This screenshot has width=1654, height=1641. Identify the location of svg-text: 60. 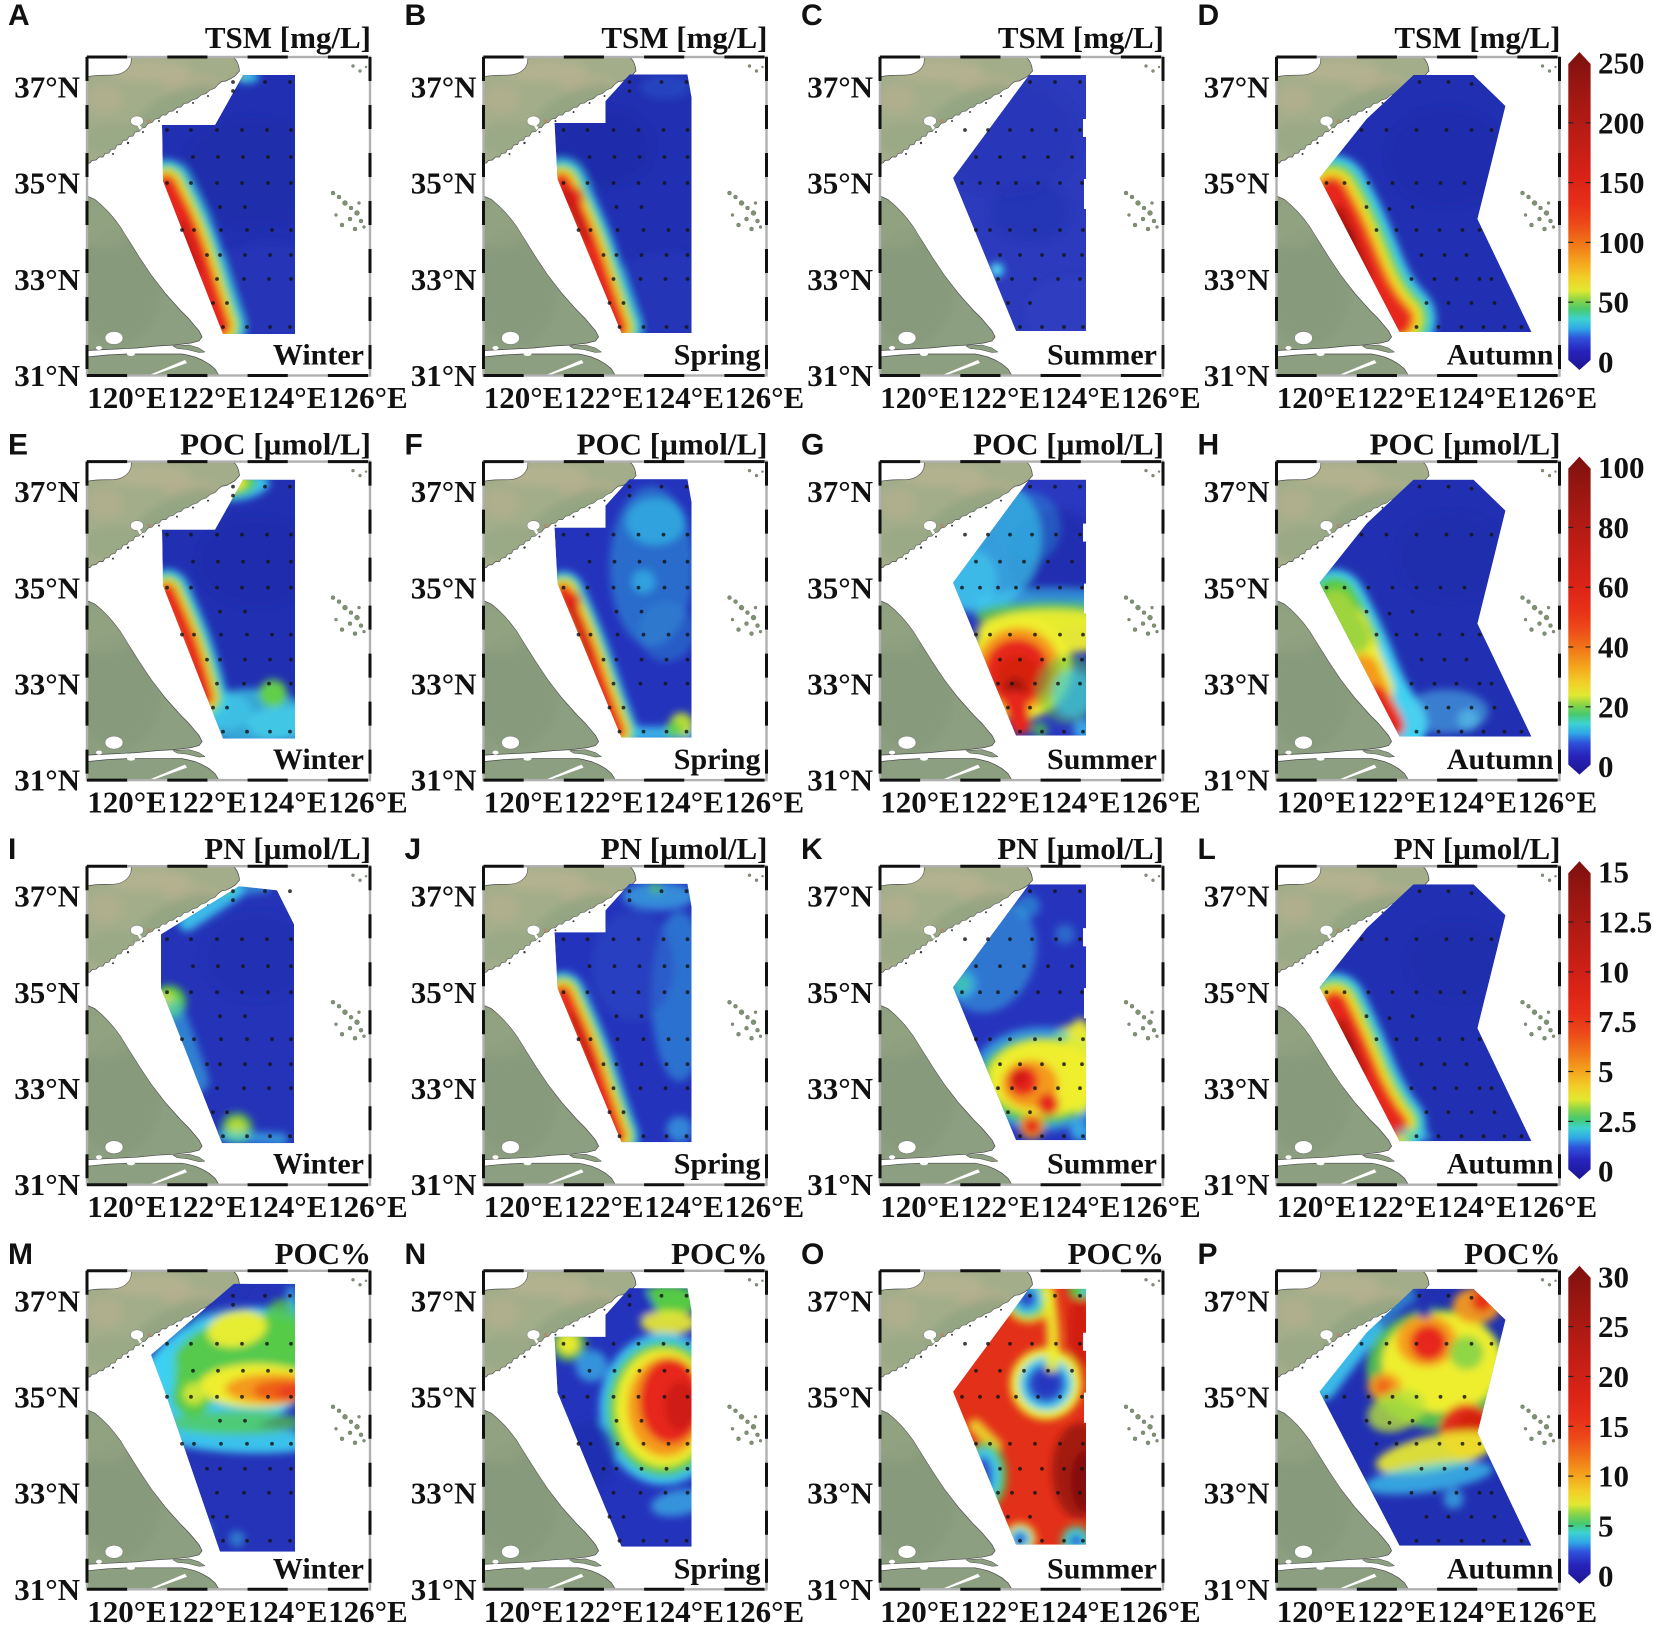
(1613, 587).